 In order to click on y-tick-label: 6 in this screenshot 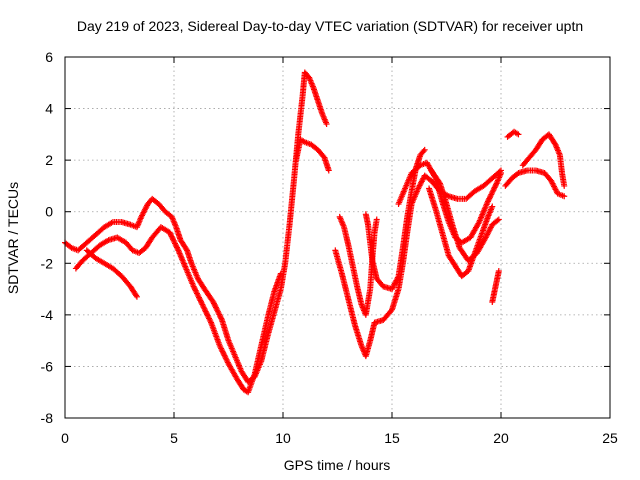, I will do `click(49, 57)`.